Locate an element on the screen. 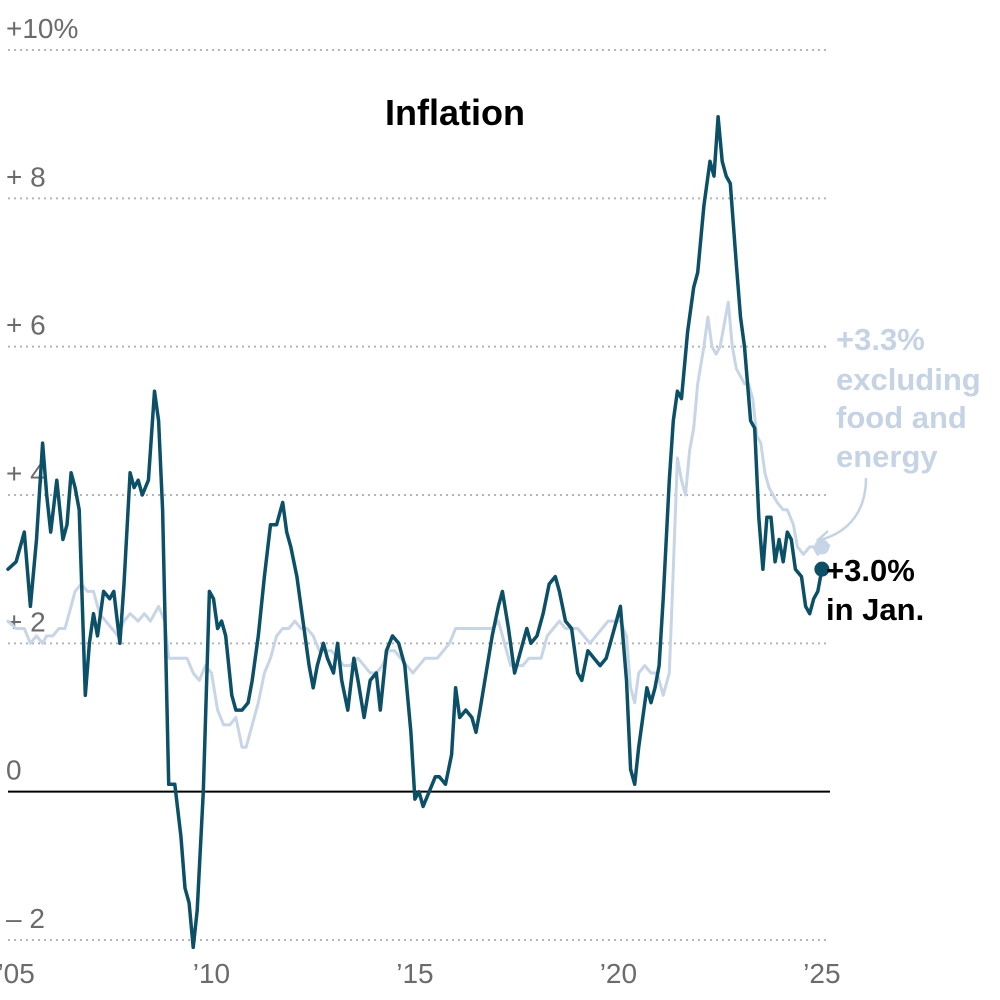 The width and height of the screenshot is (1000, 1000). x-tick-label: ’25 is located at coordinates (821, 973).